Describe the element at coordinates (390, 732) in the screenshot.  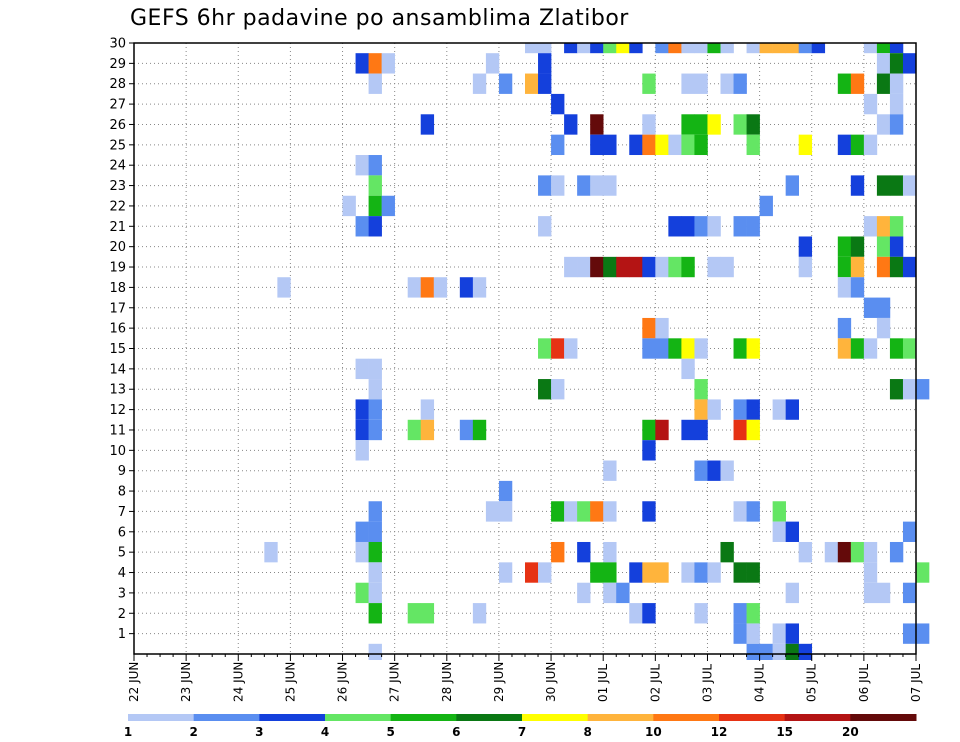
I see `legend-label: 5` at that location.